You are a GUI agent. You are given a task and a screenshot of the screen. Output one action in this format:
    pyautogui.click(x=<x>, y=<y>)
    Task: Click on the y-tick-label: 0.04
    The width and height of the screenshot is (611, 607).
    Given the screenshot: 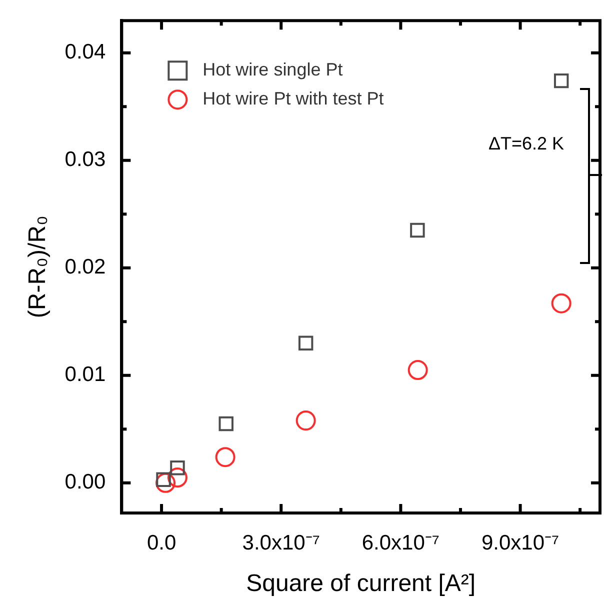 What is the action you would take?
    pyautogui.click(x=85, y=52)
    